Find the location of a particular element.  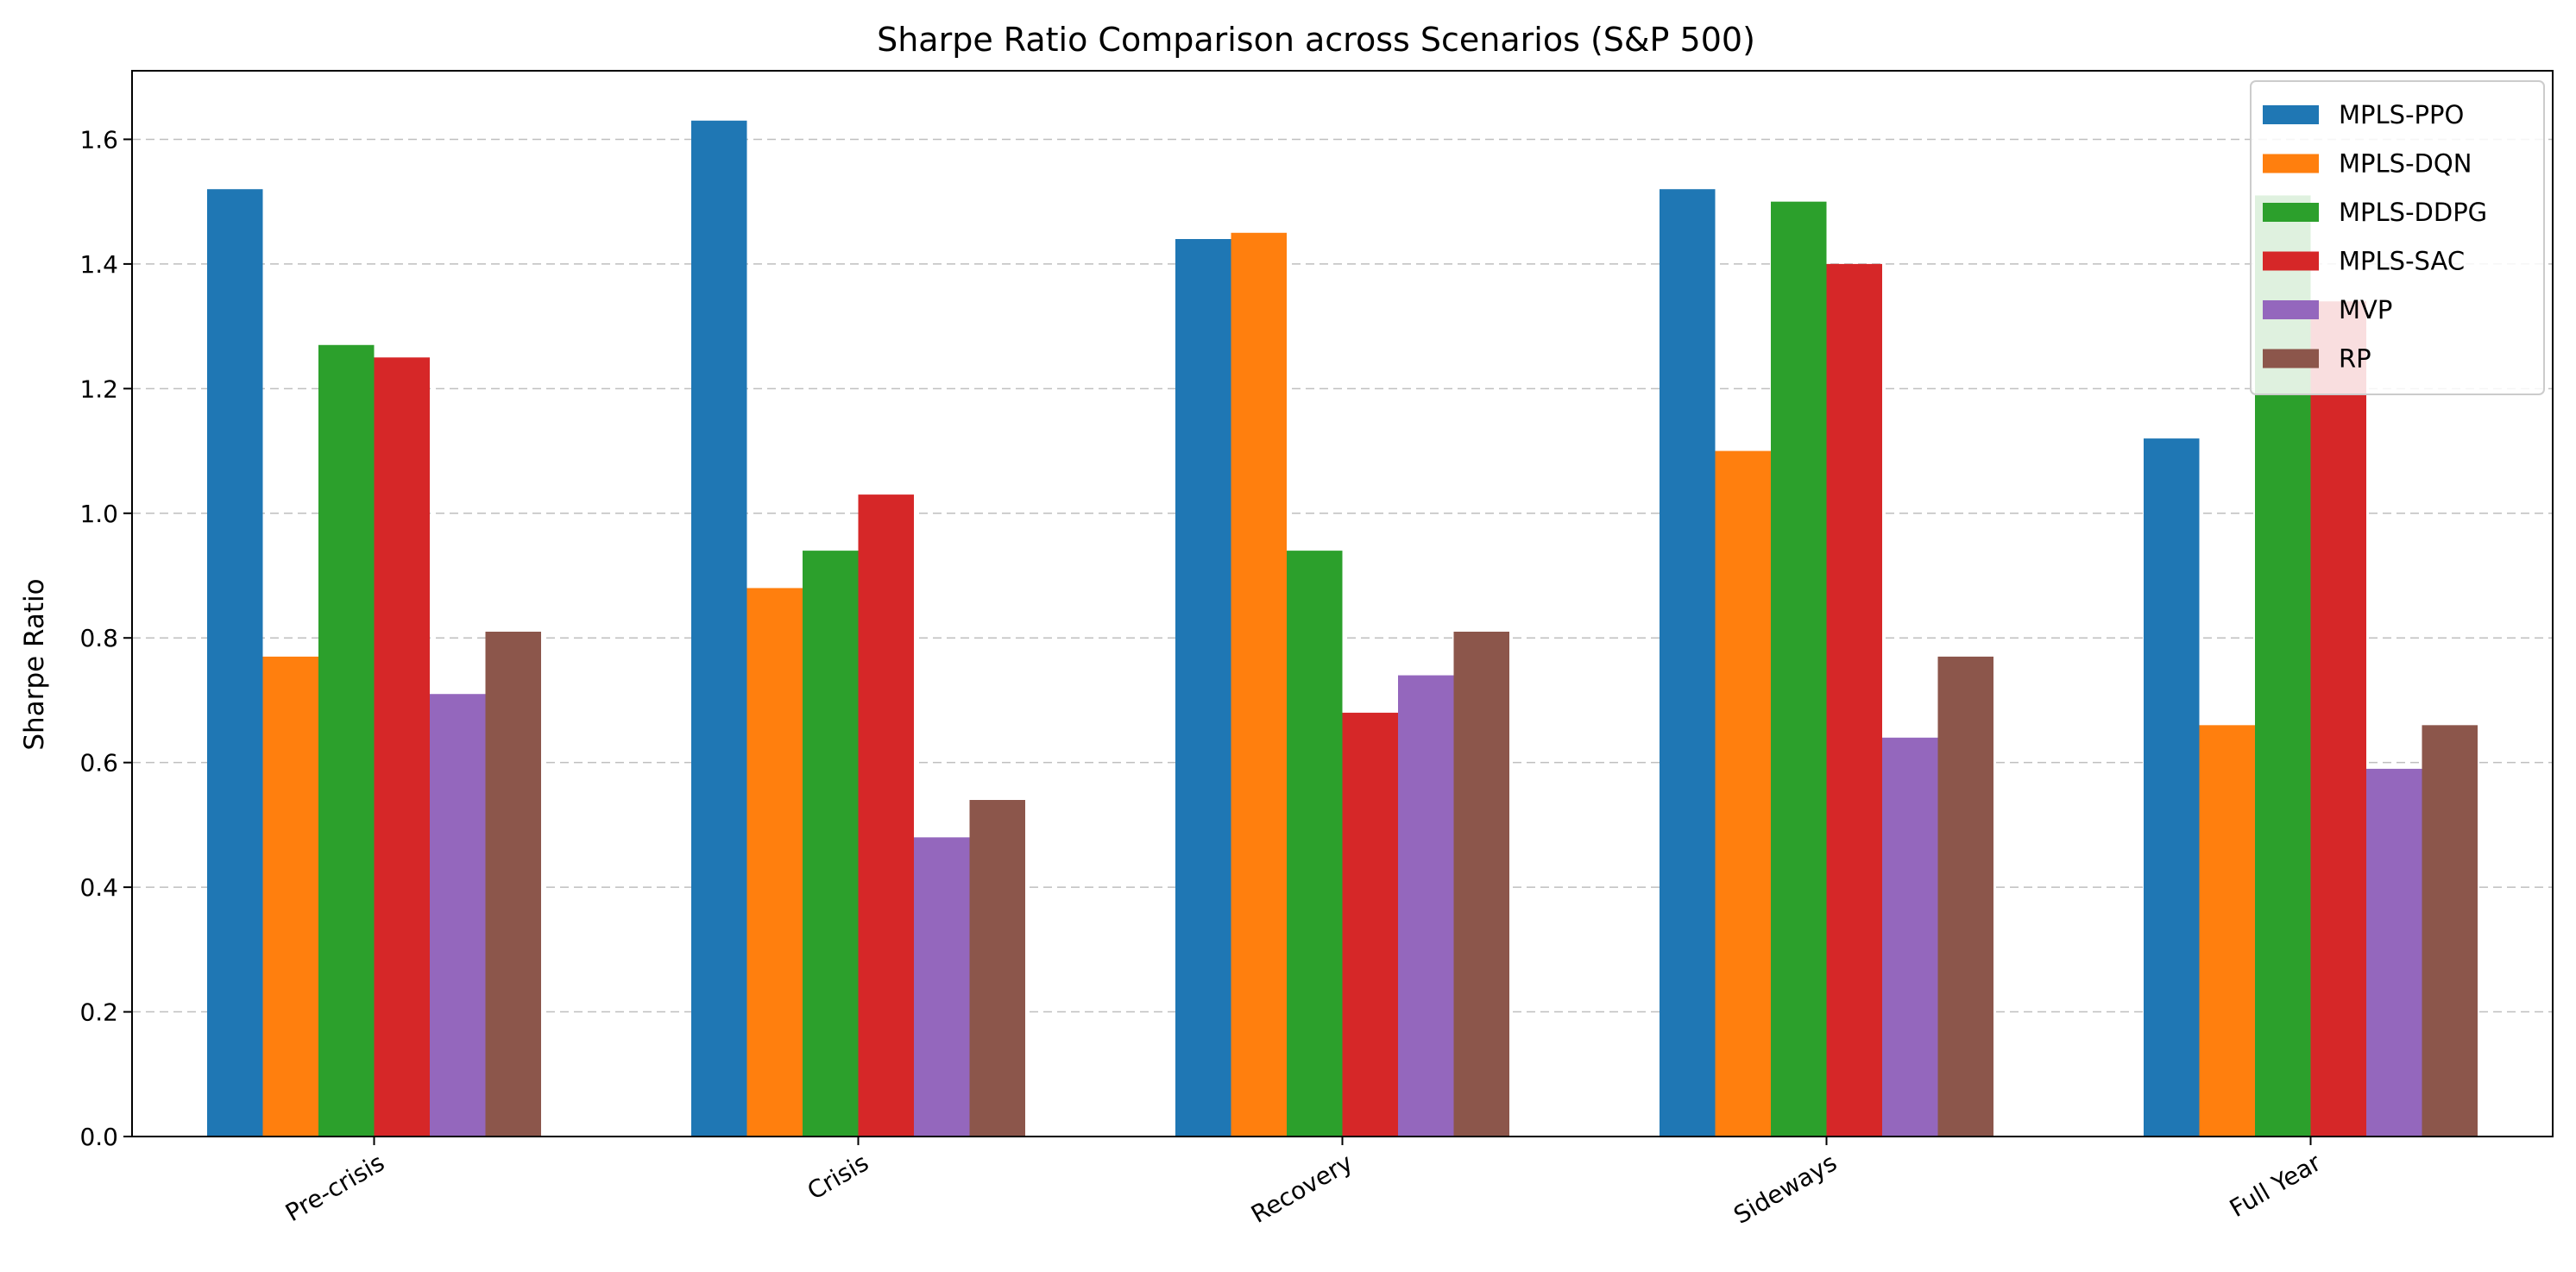

x-tick-label: Crisis is located at coordinates (838, 1176).